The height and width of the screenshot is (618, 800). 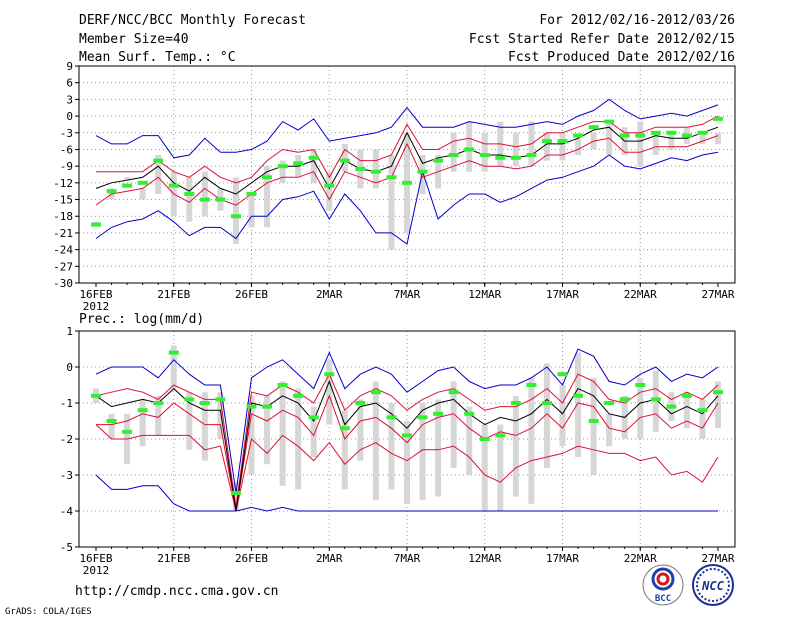 What do you see at coordinates (173, 294) in the screenshot?
I see `x-tick-label: 21FEB` at bounding box center [173, 294].